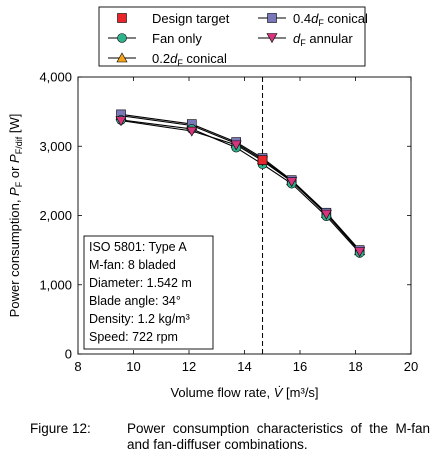 Image resolution: width=434 pixels, height=460 pixels. Describe the element at coordinates (55, 284) in the screenshot. I see `y-tick-label: 1,000` at that location.